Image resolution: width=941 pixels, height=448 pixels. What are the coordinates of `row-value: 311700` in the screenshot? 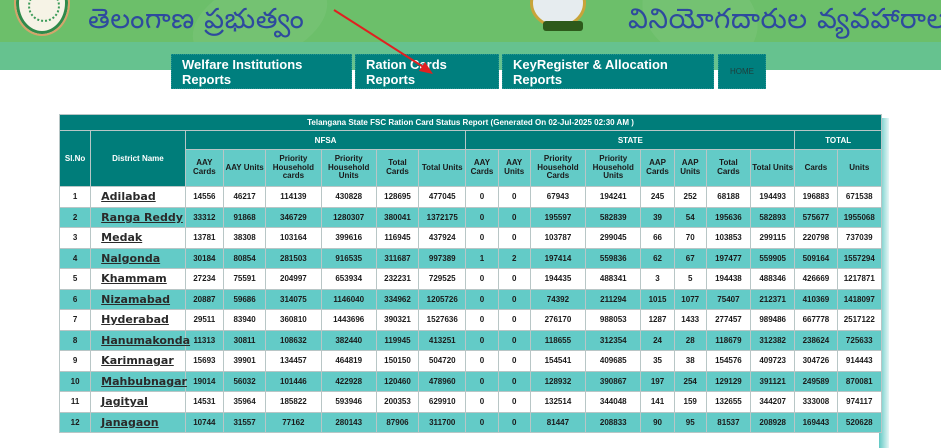 It's located at (442, 422).